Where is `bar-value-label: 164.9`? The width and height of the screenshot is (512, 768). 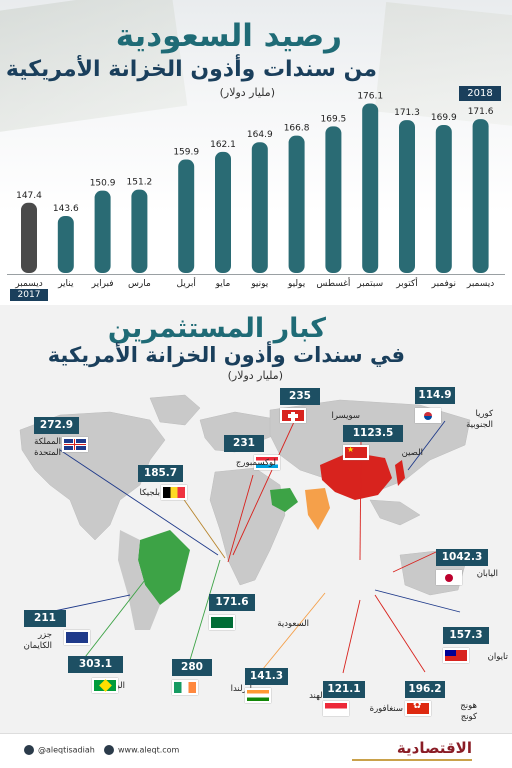 bar-value-label: 164.9 is located at coordinates (260, 135).